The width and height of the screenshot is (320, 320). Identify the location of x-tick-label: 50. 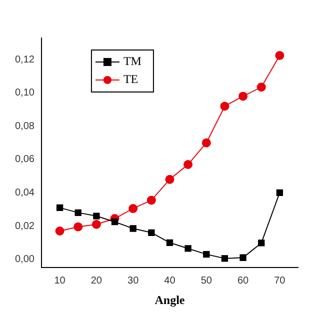
(206, 280).